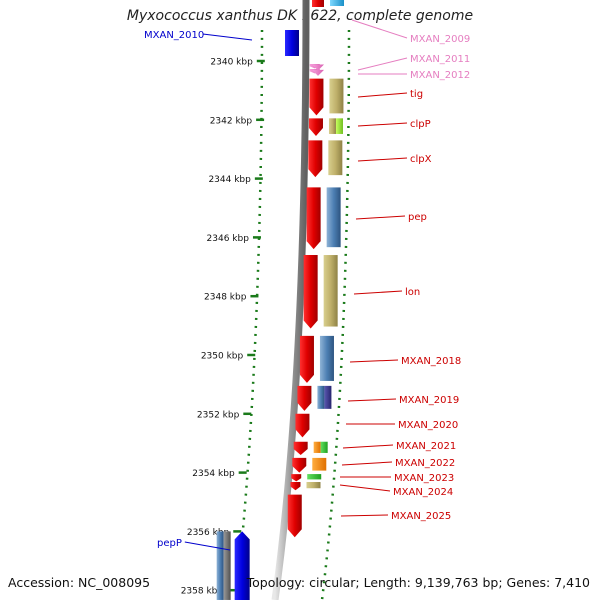  Describe the element at coordinates (440, 59) in the screenshot. I see `gene-label: MXAN_2011` at that location.